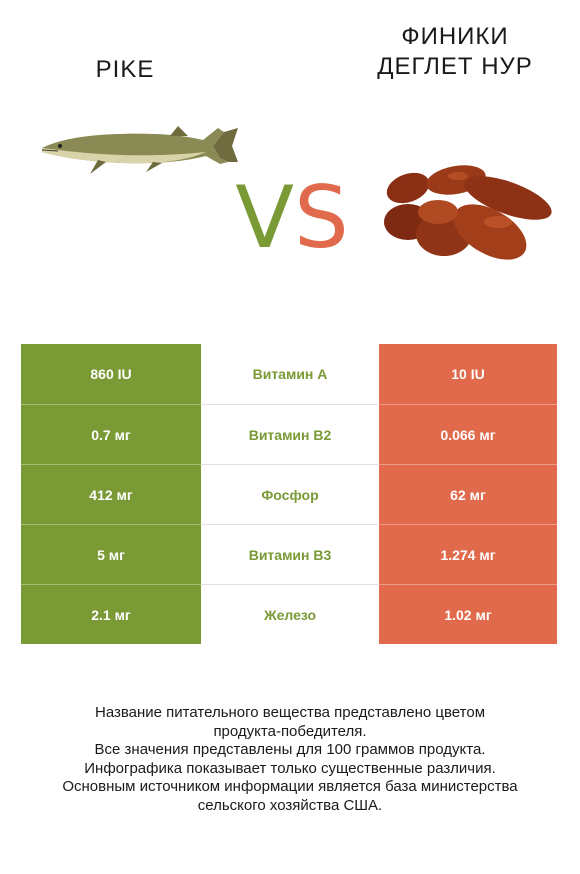 This screenshot has width=580, height=874. I want to click on nutrient-name: Фосфор, so click(290, 494).